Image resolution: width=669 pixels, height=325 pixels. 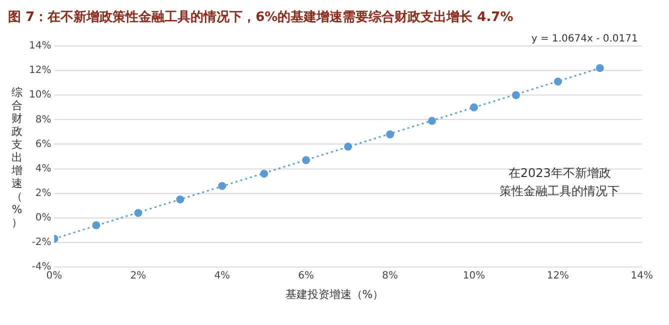 What do you see at coordinates (42, 242) in the screenshot?
I see `y-tick-label: -2%` at bounding box center [42, 242].